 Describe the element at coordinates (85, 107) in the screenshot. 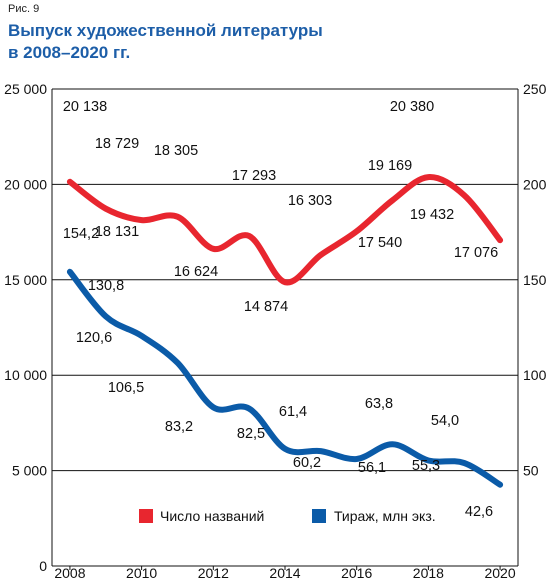

I see `data-label: 20 138` at that location.